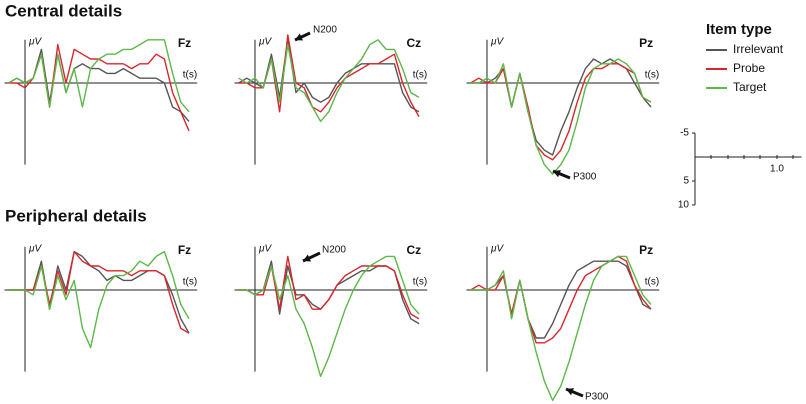  I want to click on legend-label: Probe, so click(749, 68).